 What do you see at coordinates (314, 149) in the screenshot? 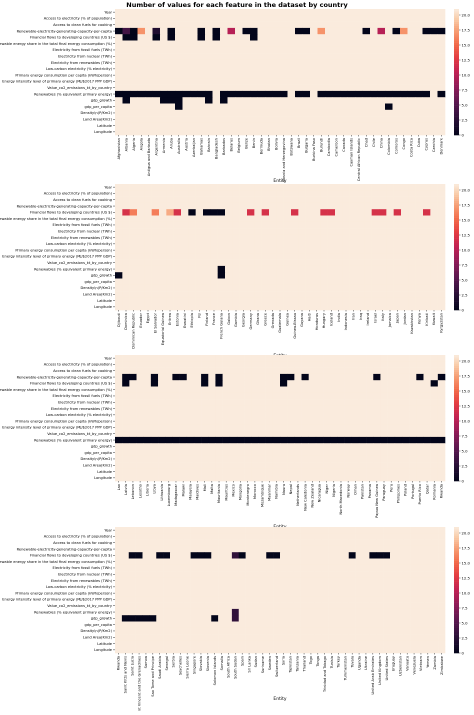
I see `x-tick-label: Burkina Faso` at bounding box center [314, 149].